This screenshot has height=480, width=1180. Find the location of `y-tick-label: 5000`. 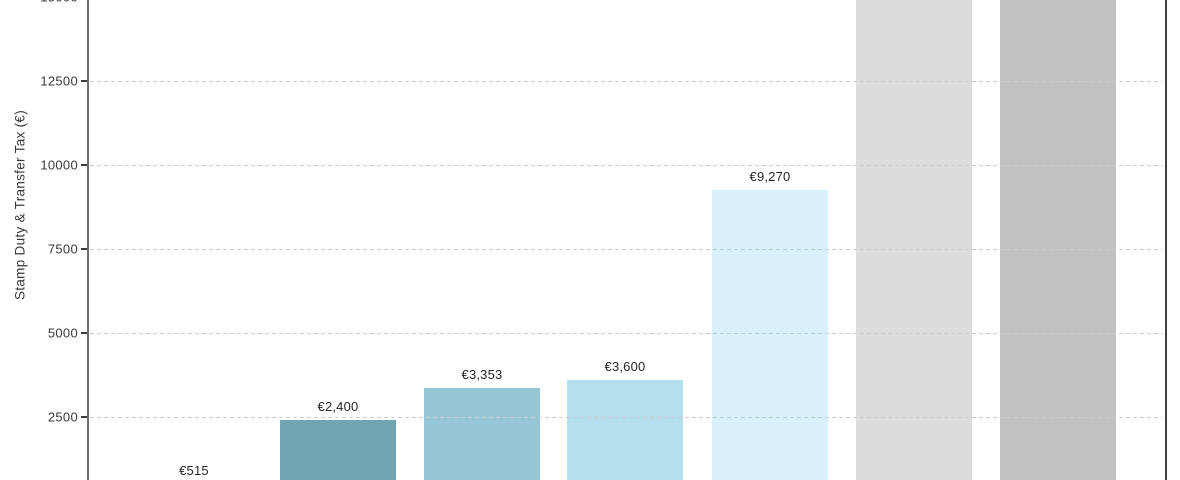

y-tick-label: 5000 is located at coordinates (62, 333).